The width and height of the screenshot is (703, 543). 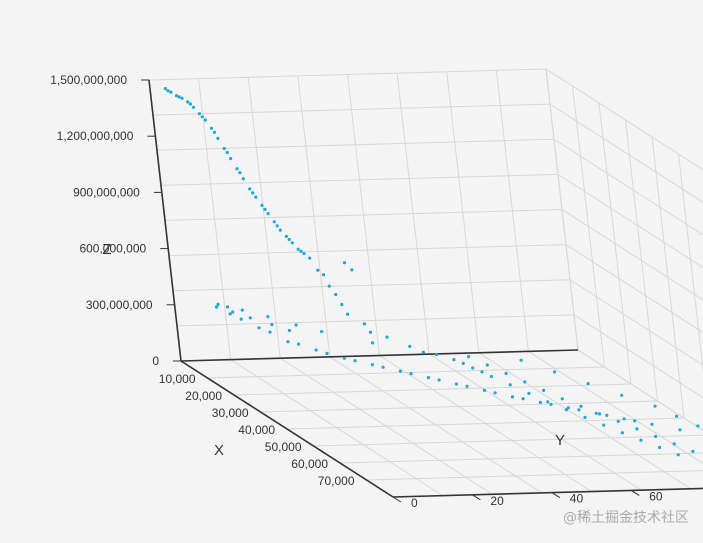 What do you see at coordinates (119, 305) in the screenshot?
I see `z-tick-label: 300,000,000` at bounding box center [119, 305].